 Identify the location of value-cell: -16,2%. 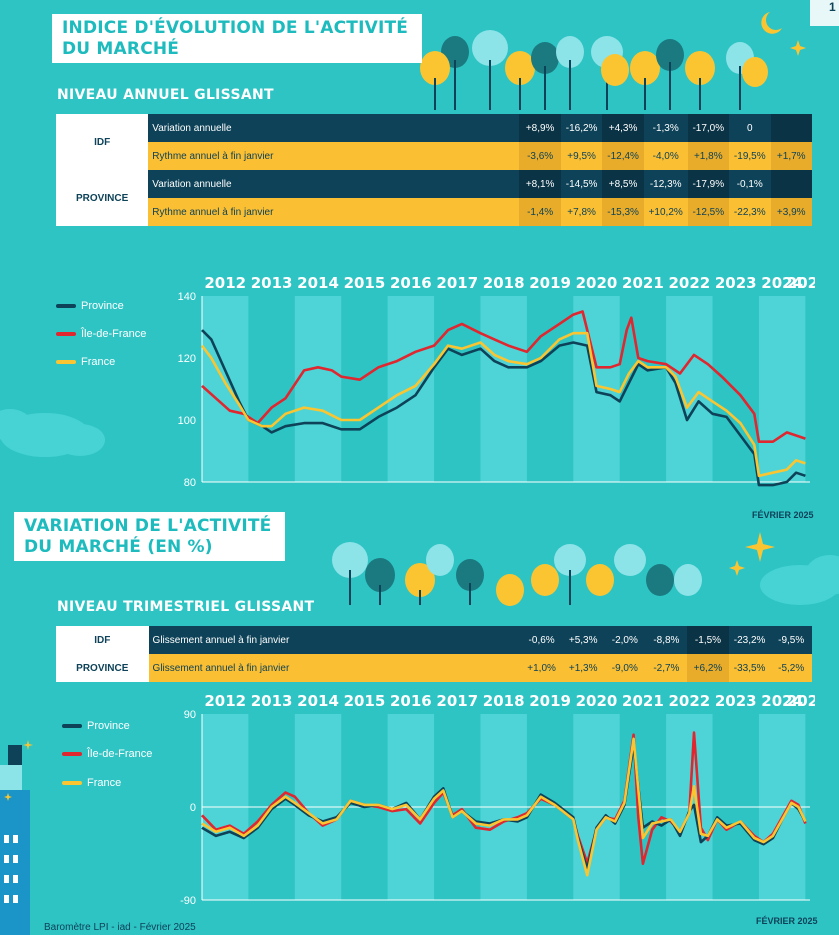
(581, 128).